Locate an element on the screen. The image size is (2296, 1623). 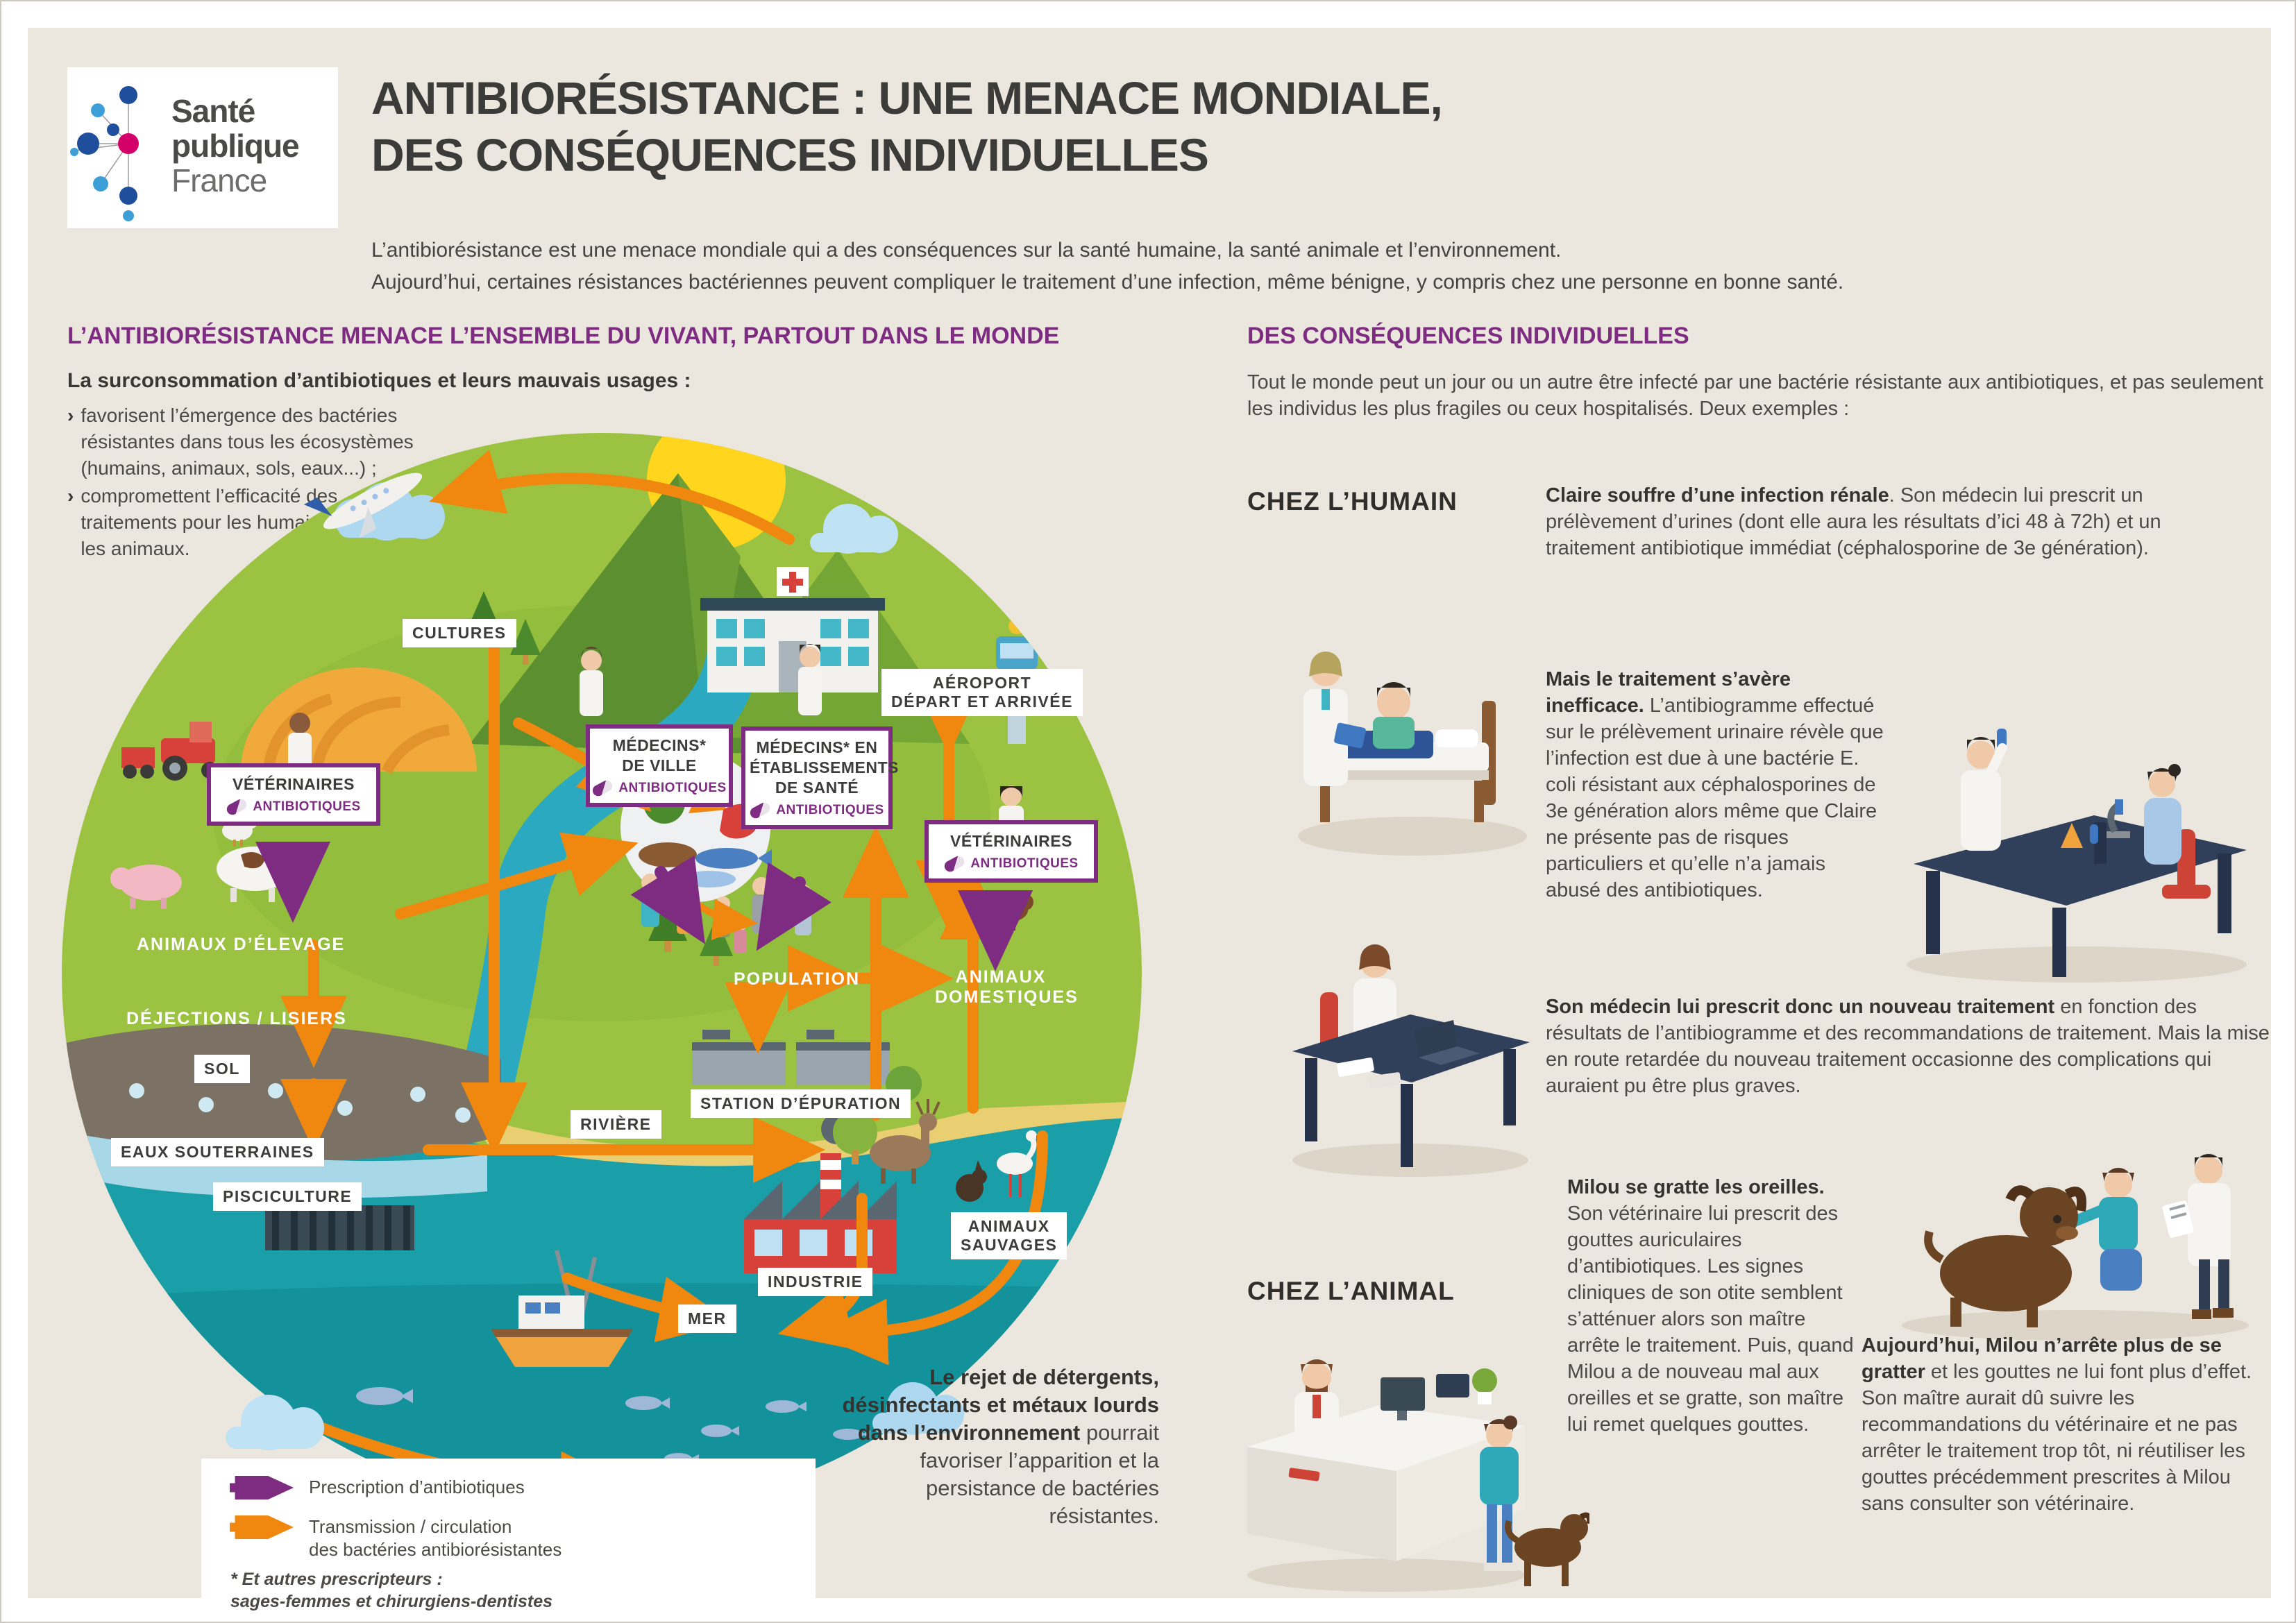
label-mer: MER is located at coordinates (707, 1319).